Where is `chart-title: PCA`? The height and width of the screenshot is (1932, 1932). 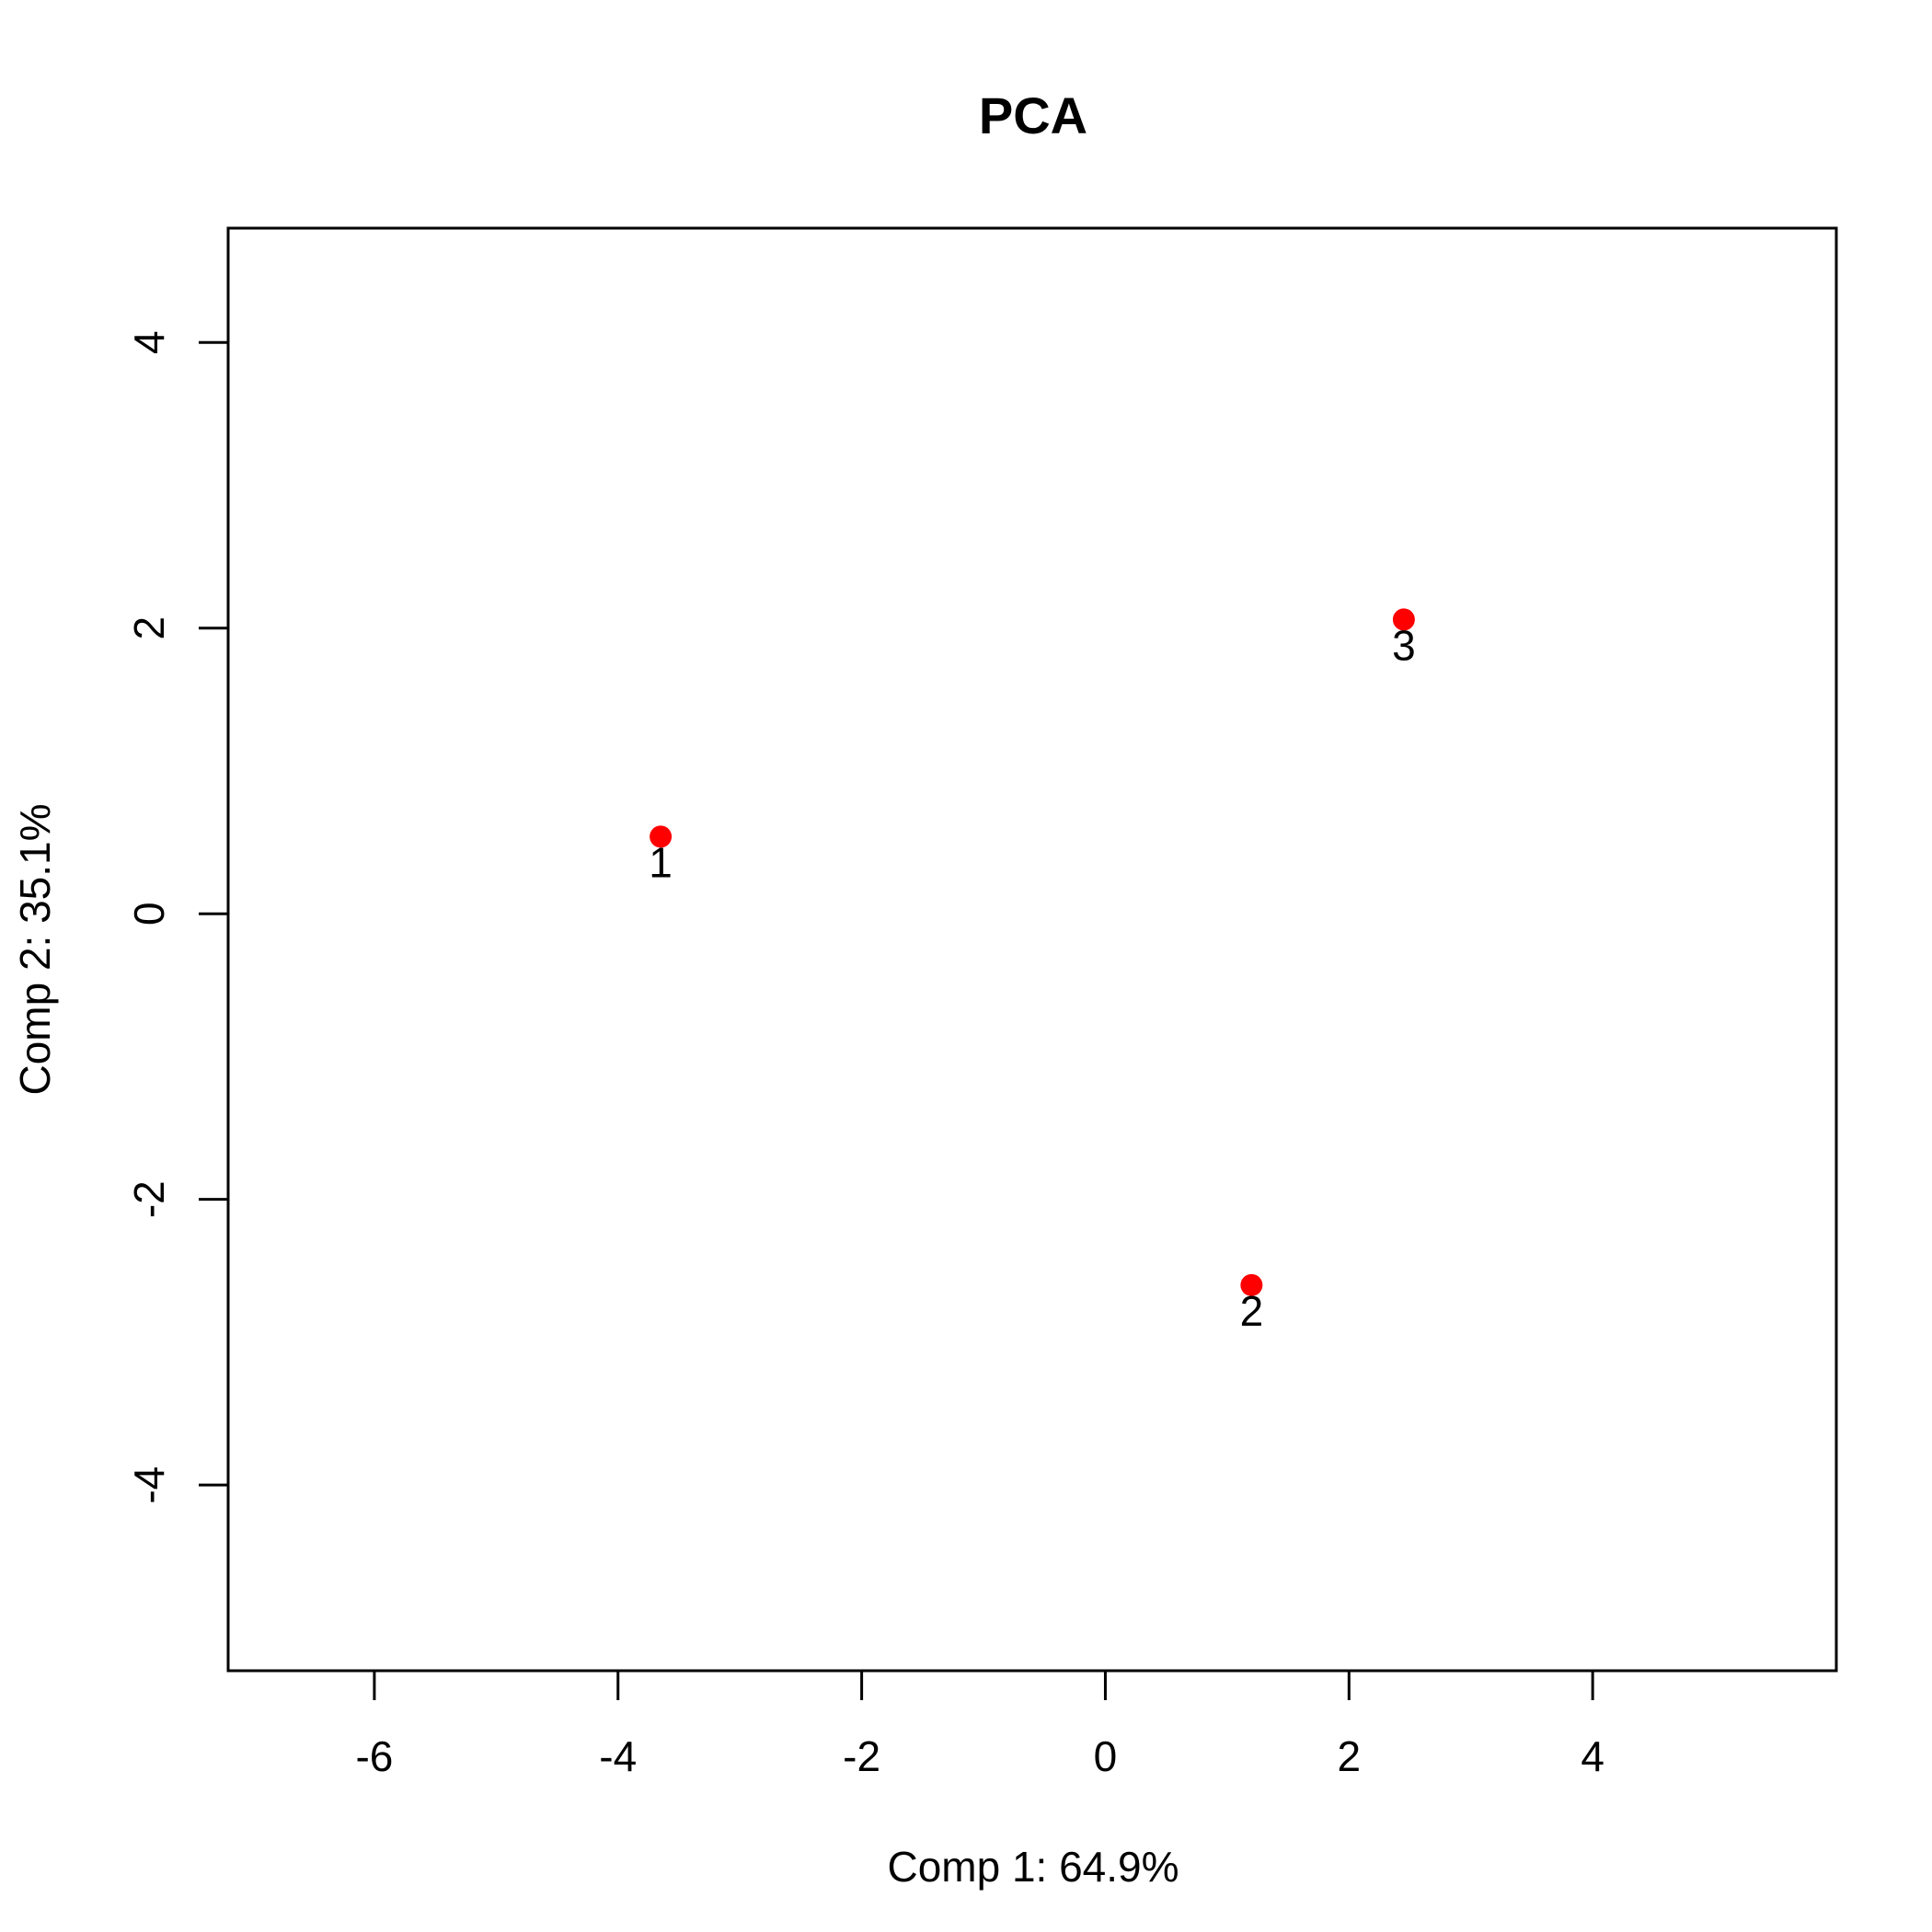
chart-title: PCA is located at coordinates (1033, 115).